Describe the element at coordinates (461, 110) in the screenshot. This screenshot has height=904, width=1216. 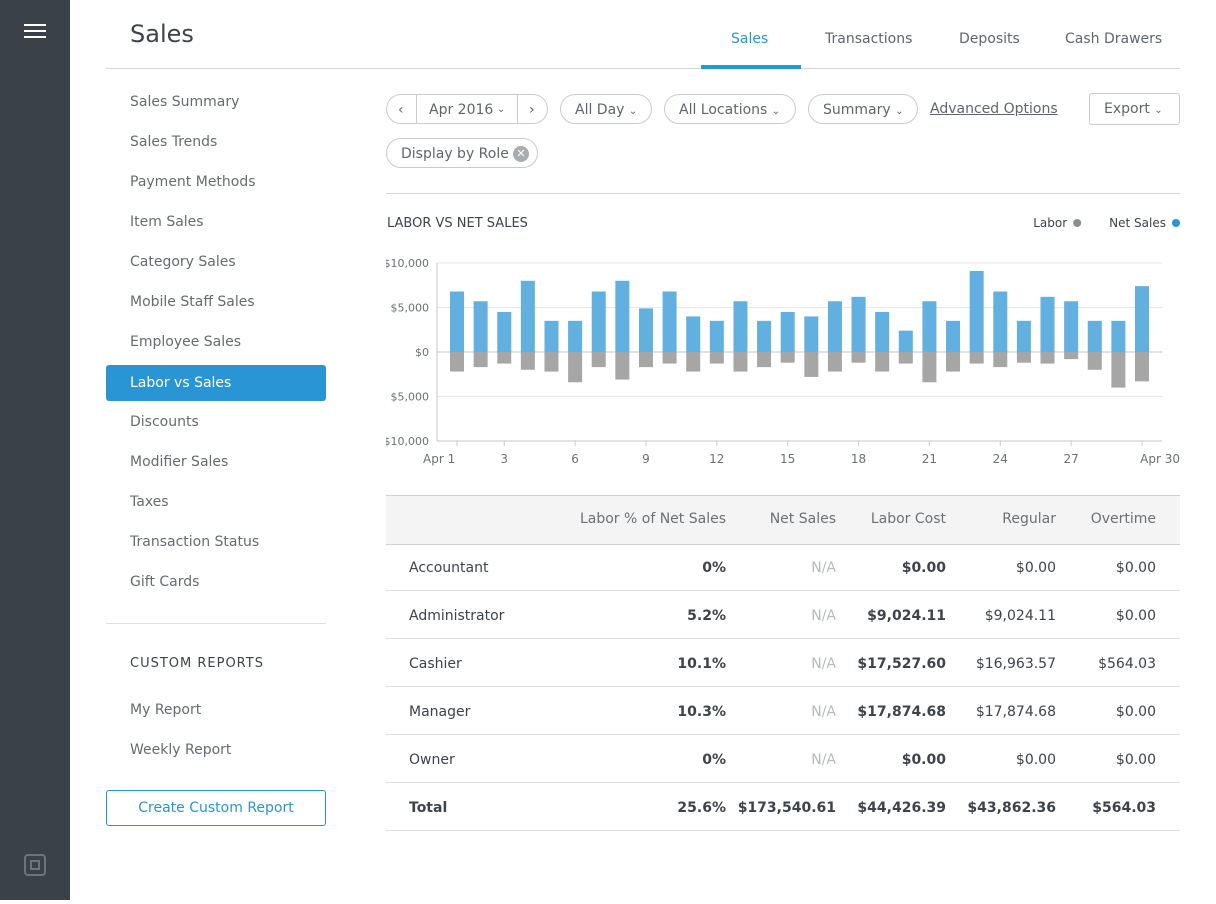
I see `date-label: Apr 2016` at that location.